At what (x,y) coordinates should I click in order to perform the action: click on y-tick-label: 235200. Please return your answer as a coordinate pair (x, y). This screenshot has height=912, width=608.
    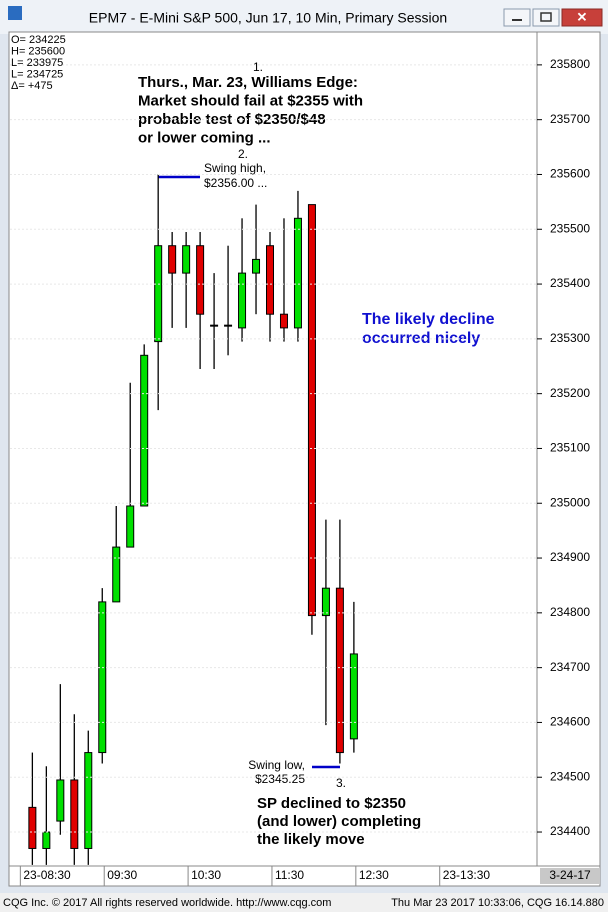
    Looking at the image, I should click on (570, 393).